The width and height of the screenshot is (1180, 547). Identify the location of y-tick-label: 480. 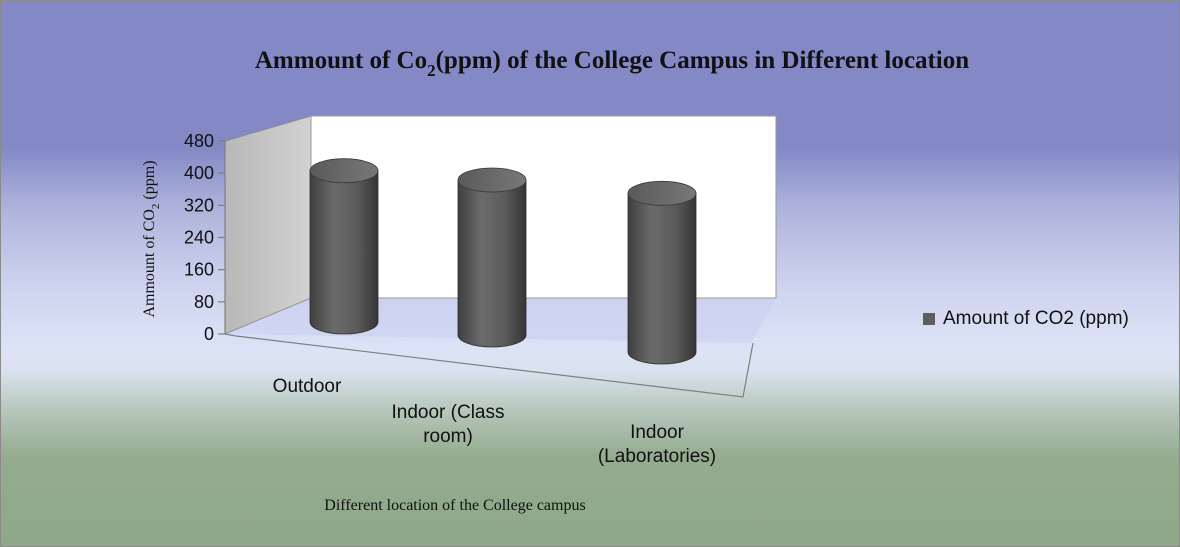
(199, 141).